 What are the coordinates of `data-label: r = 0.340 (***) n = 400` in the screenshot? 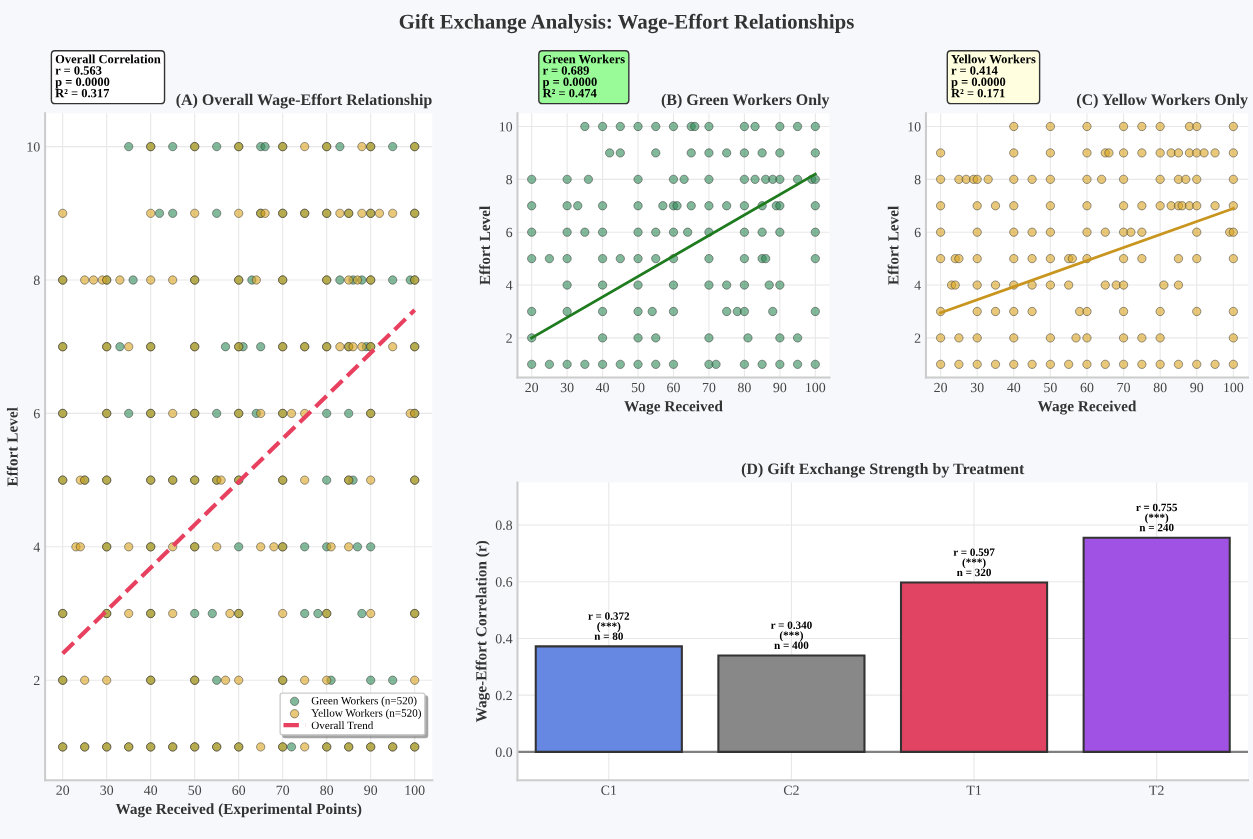 It's located at (791, 635).